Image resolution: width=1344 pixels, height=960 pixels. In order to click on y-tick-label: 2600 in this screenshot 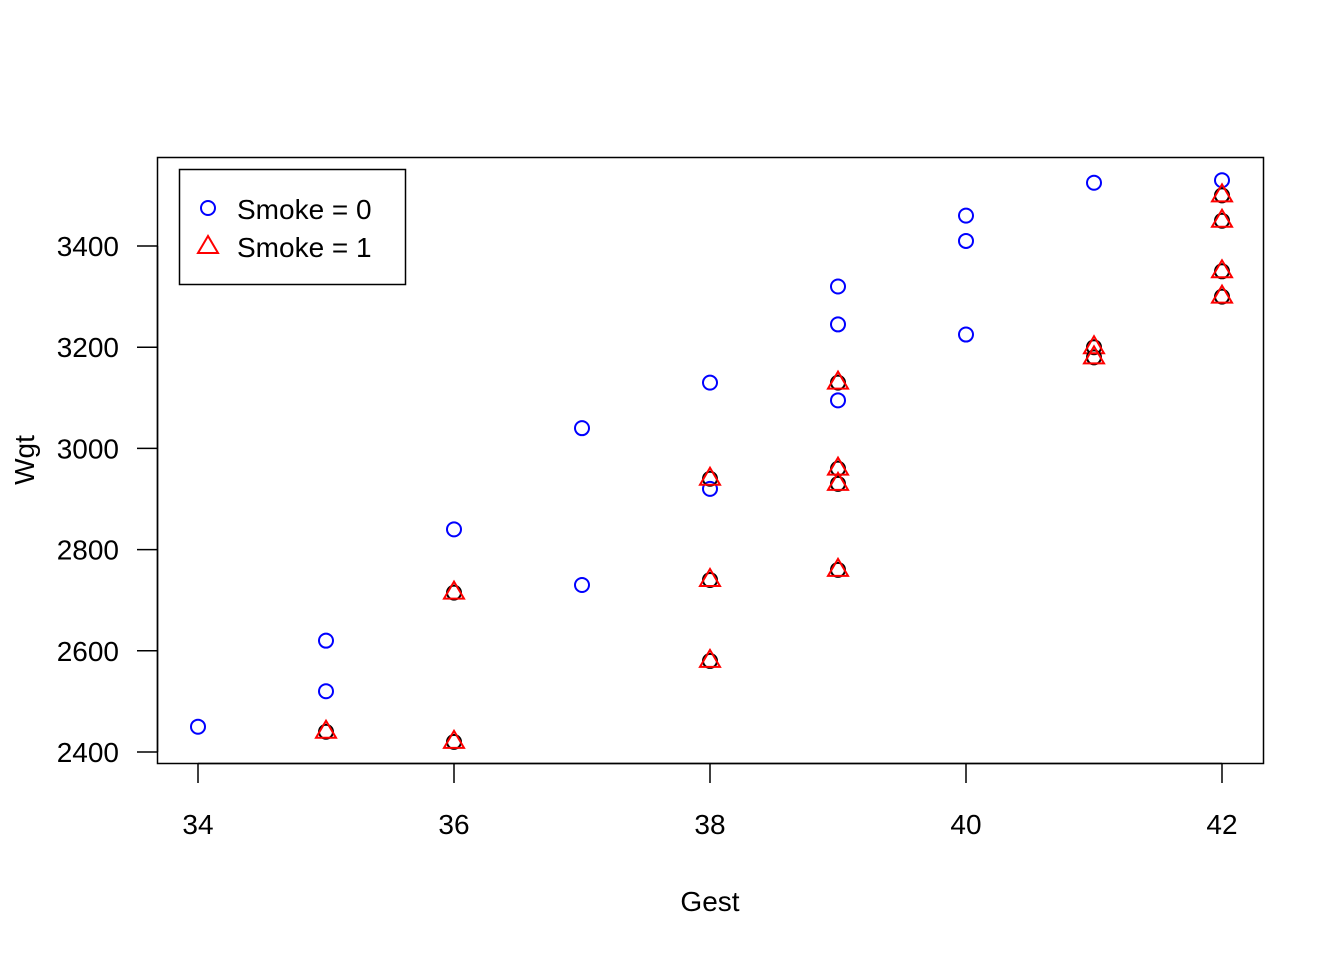, I will do `click(88, 651)`.